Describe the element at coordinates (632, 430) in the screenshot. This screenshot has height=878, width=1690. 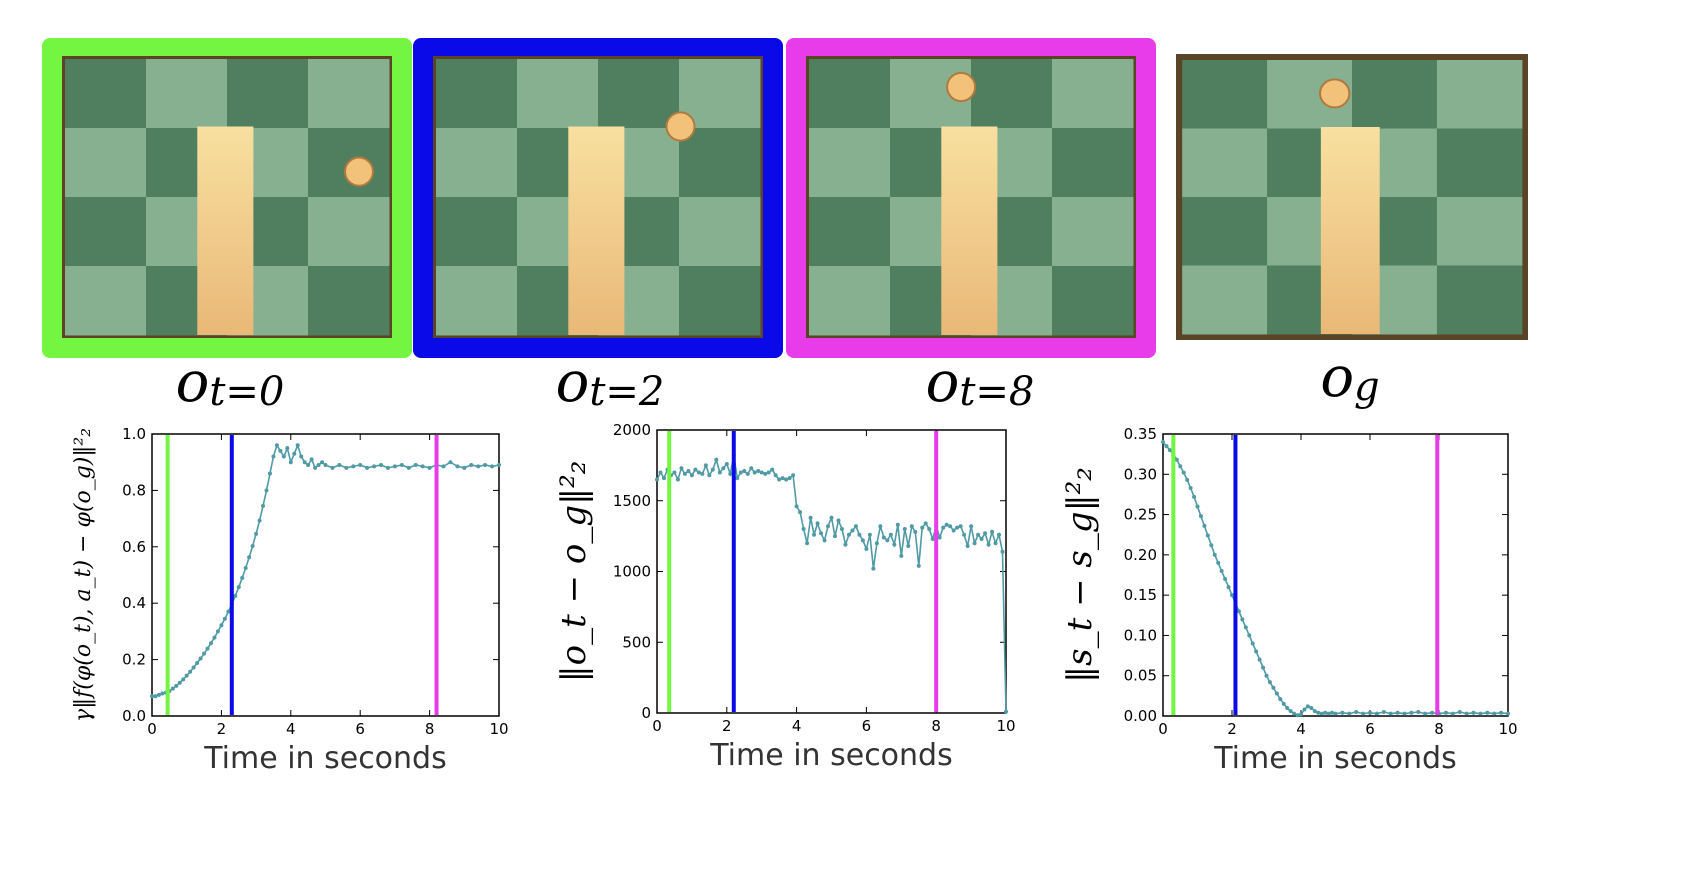
I see `y-tick-label: 2000` at that location.